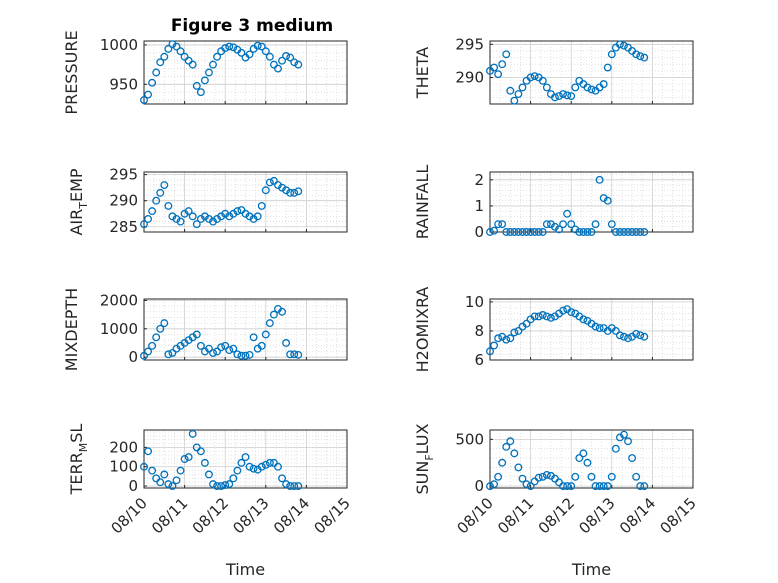 The width and height of the screenshot is (778, 583). What do you see at coordinates (479, 331) in the screenshot?
I see `y-tick-label: 8` at bounding box center [479, 331].